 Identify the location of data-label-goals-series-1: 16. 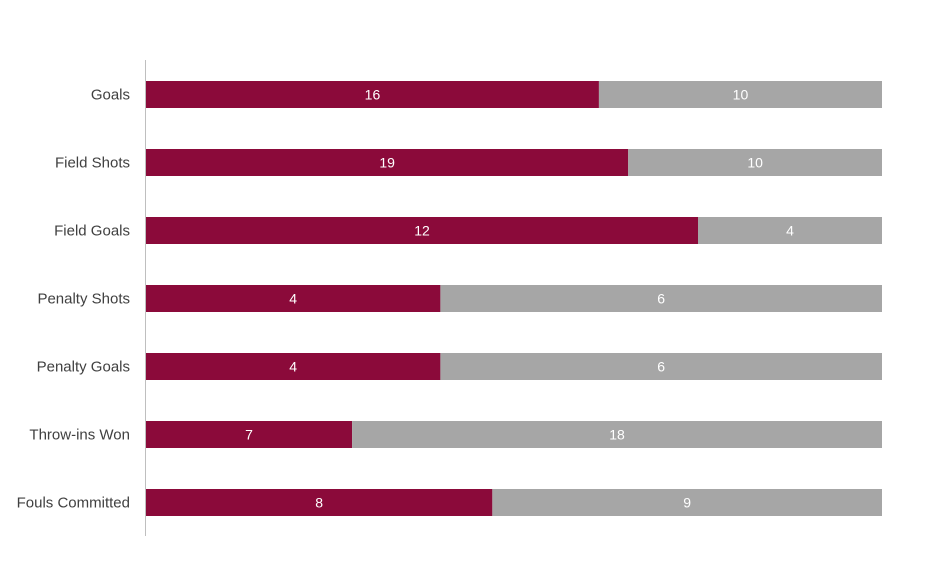
(373, 95).